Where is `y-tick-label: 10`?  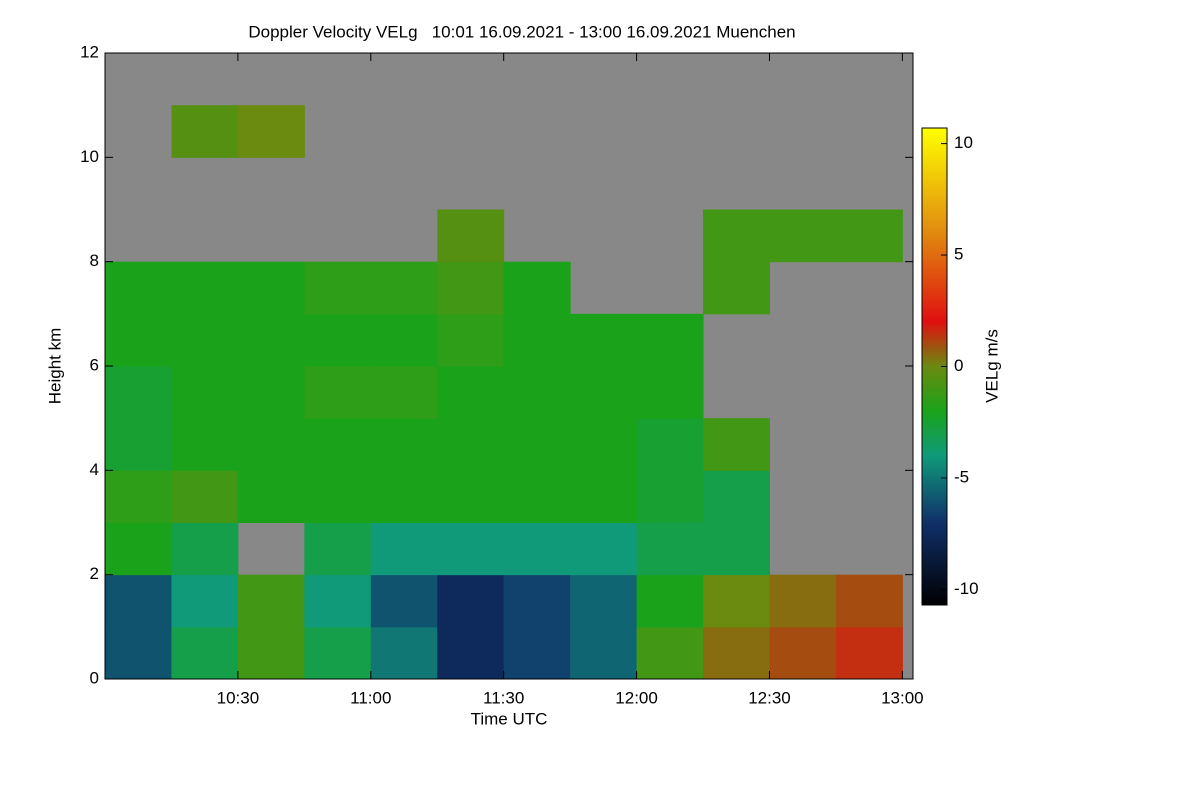
y-tick-label: 10 is located at coordinates (89, 156).